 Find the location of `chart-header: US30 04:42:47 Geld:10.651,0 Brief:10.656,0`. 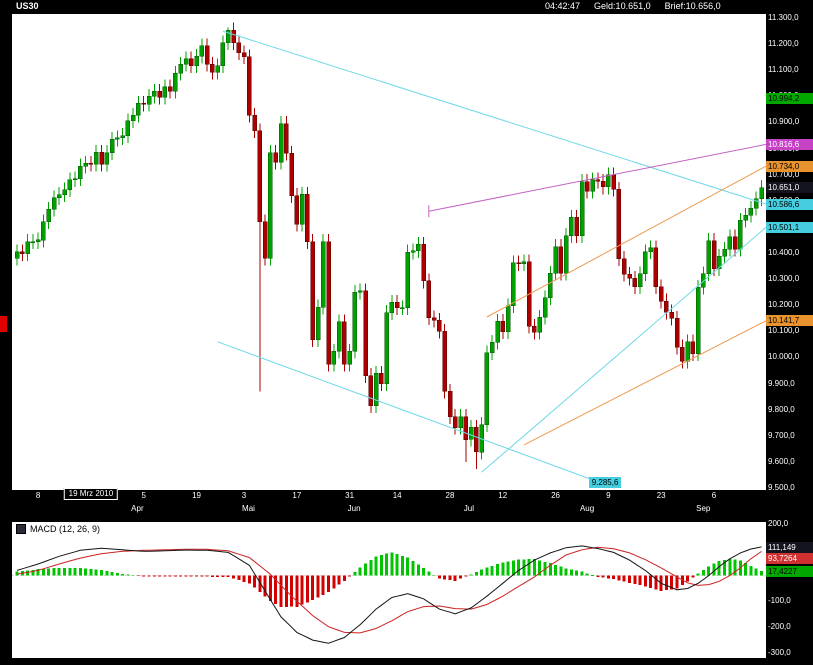

chart-header: US30 04:42:47 Geld:10.651,0 Brief:10.656,0 is located at coordinates (406, 6).